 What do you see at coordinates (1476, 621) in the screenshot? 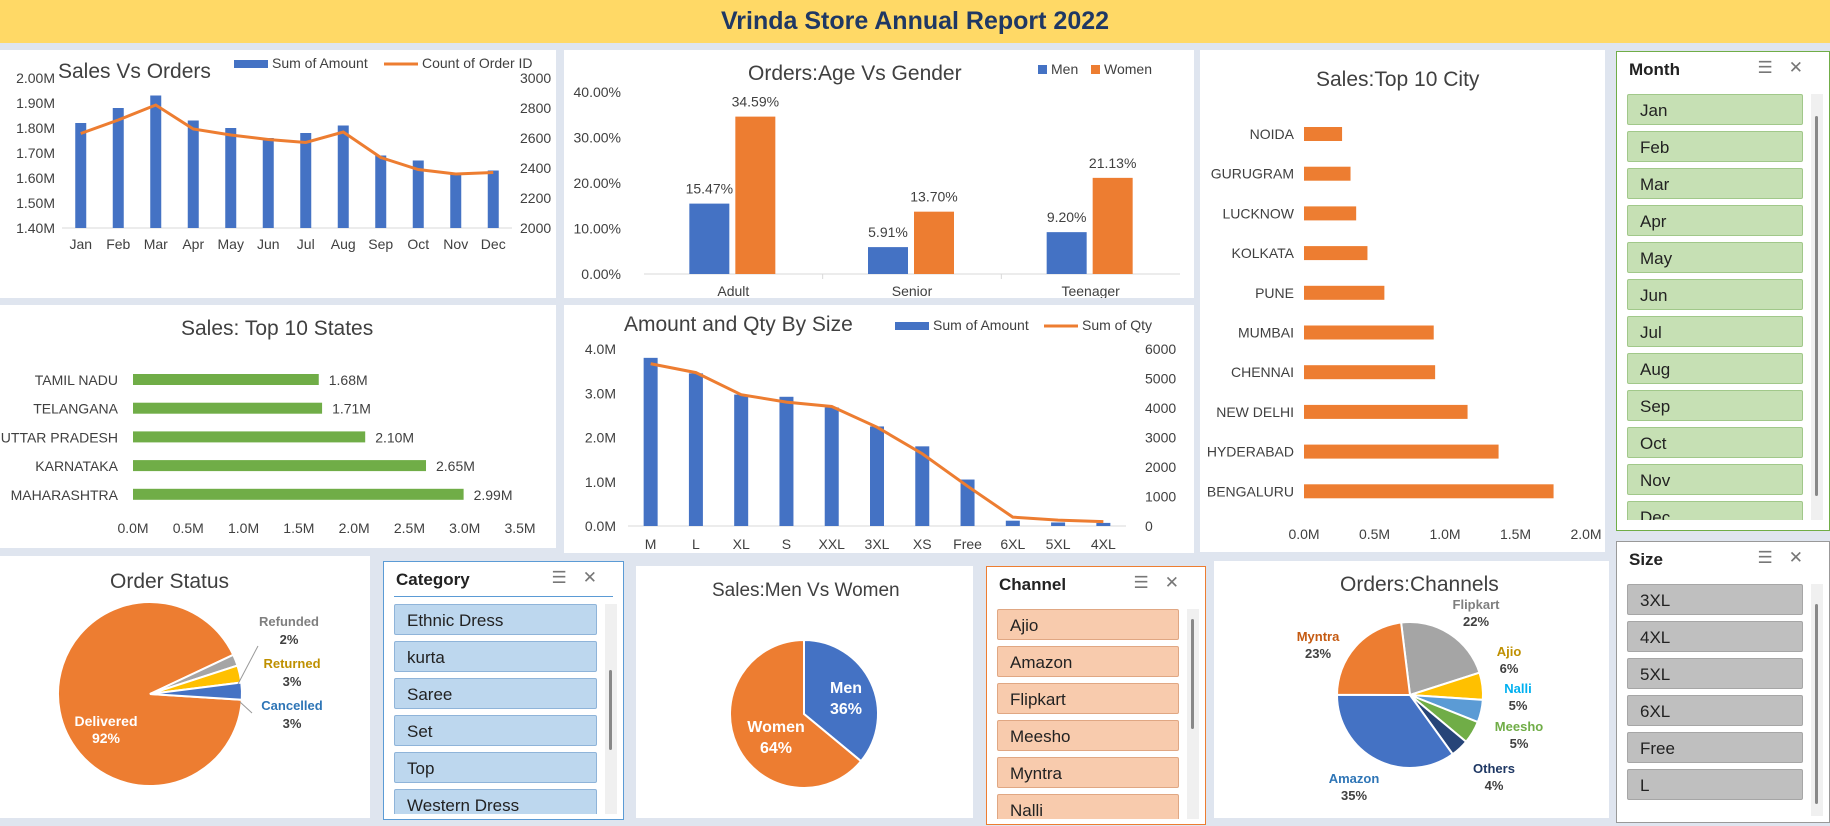
I see `pie-value-flipkart: 22%` at bounding box center [1476, 621].